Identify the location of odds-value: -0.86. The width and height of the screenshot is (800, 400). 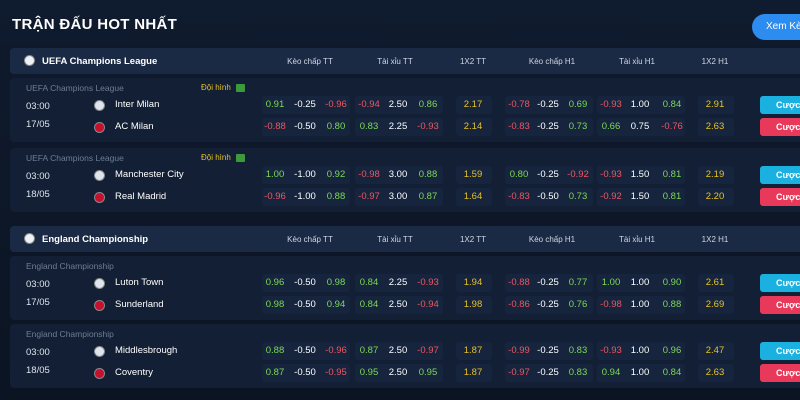
(519, 304).